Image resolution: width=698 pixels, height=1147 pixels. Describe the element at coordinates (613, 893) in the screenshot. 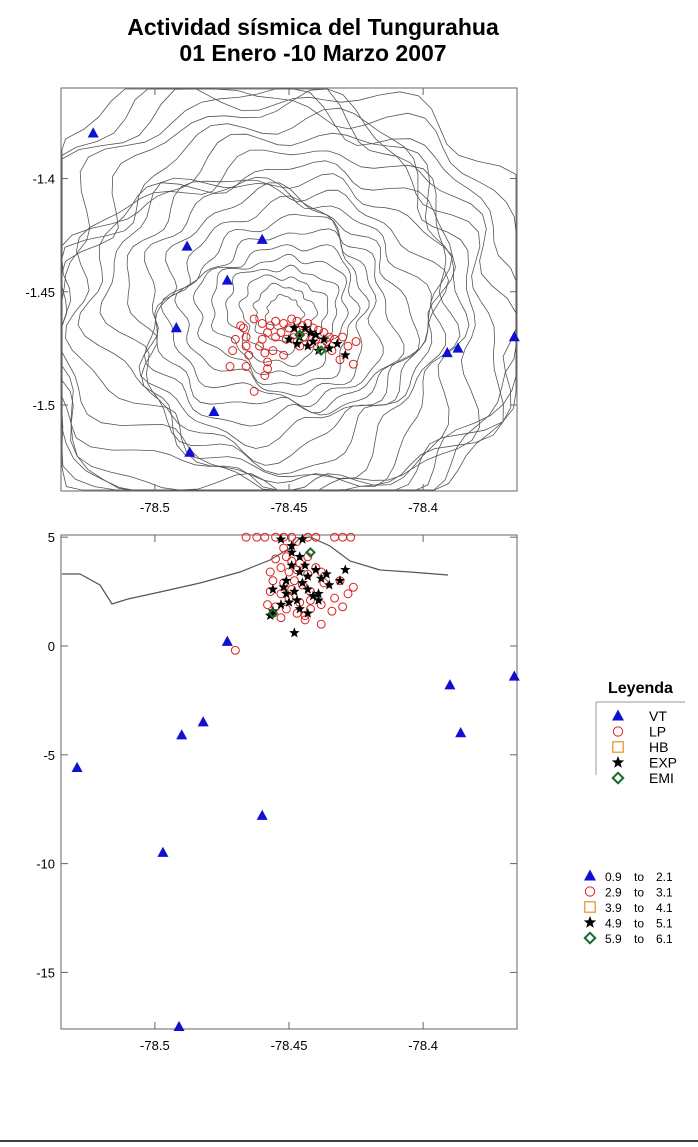

I see `range-from: 2.9` at that location.